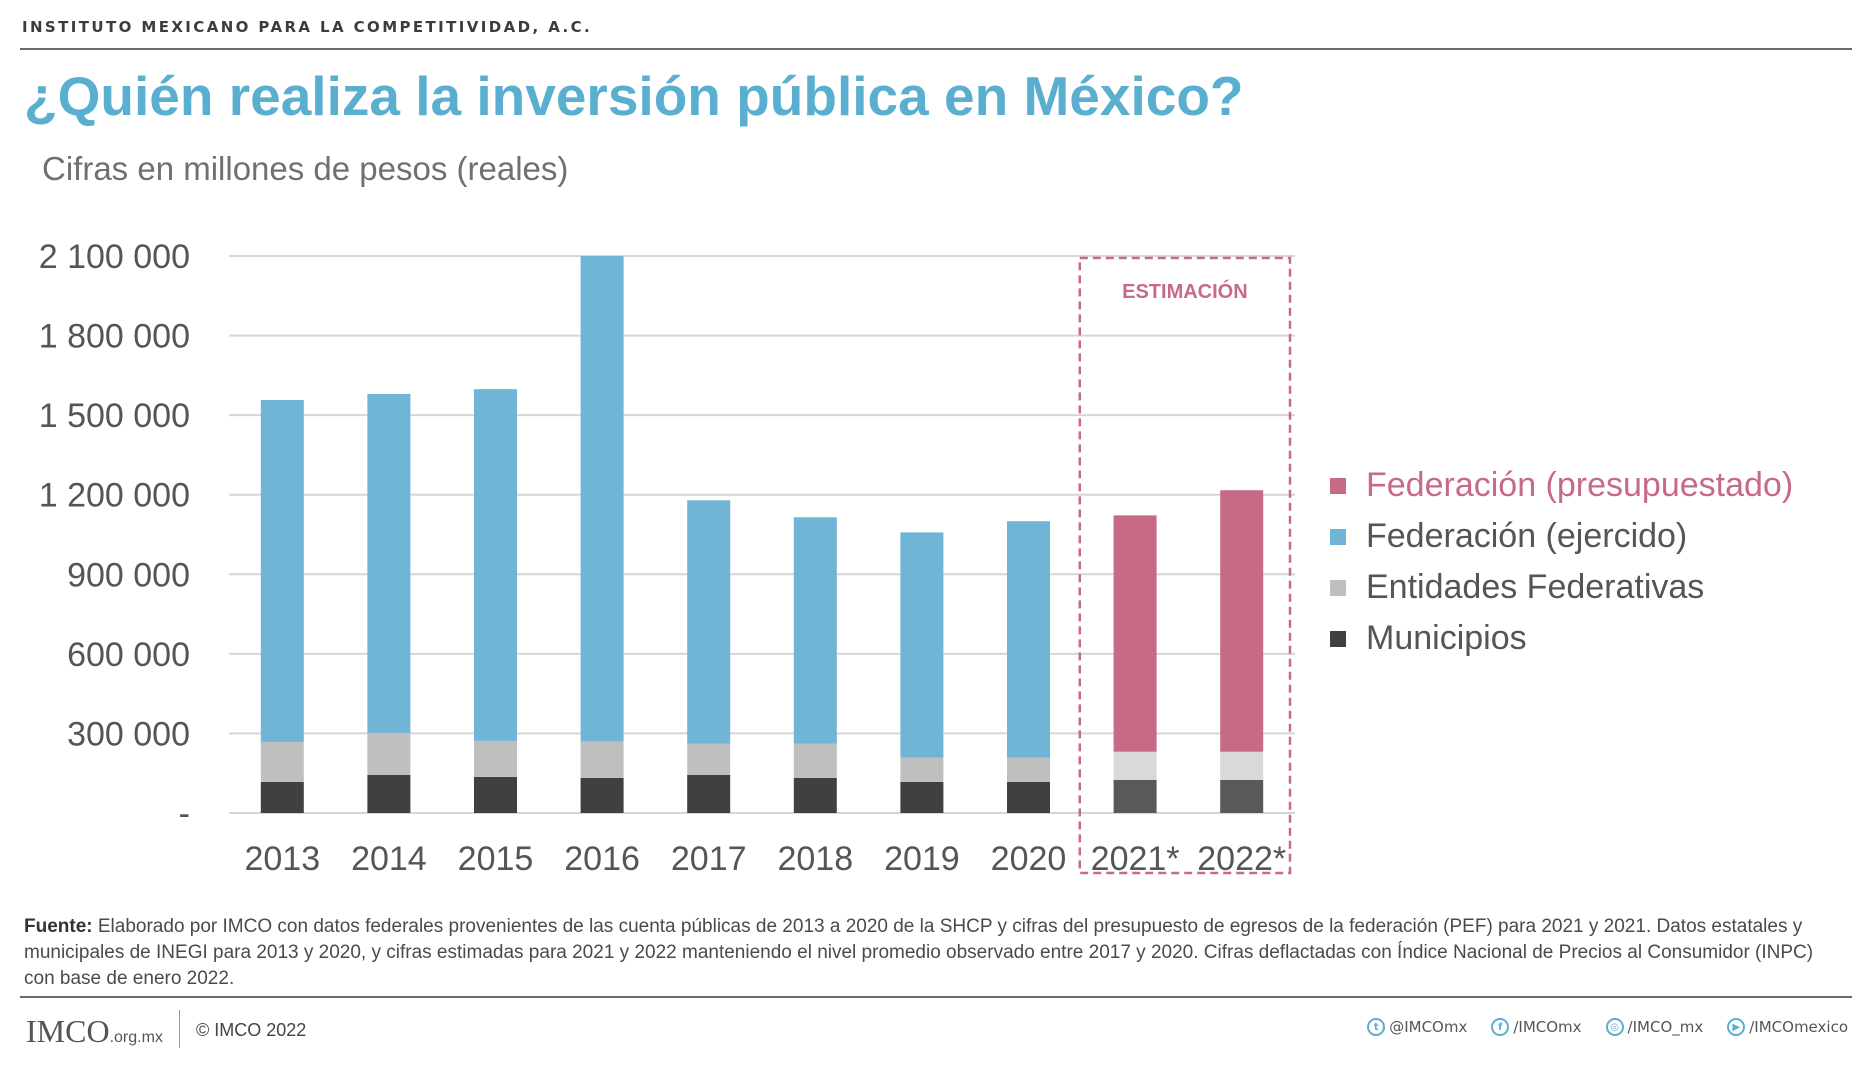 The width and height of the screenshot is (1868, 1068). What do you see at coordinates (1135, 765) in the screenshot?
I see `bar-entidades-2021` at bounding box center [1135, 765].